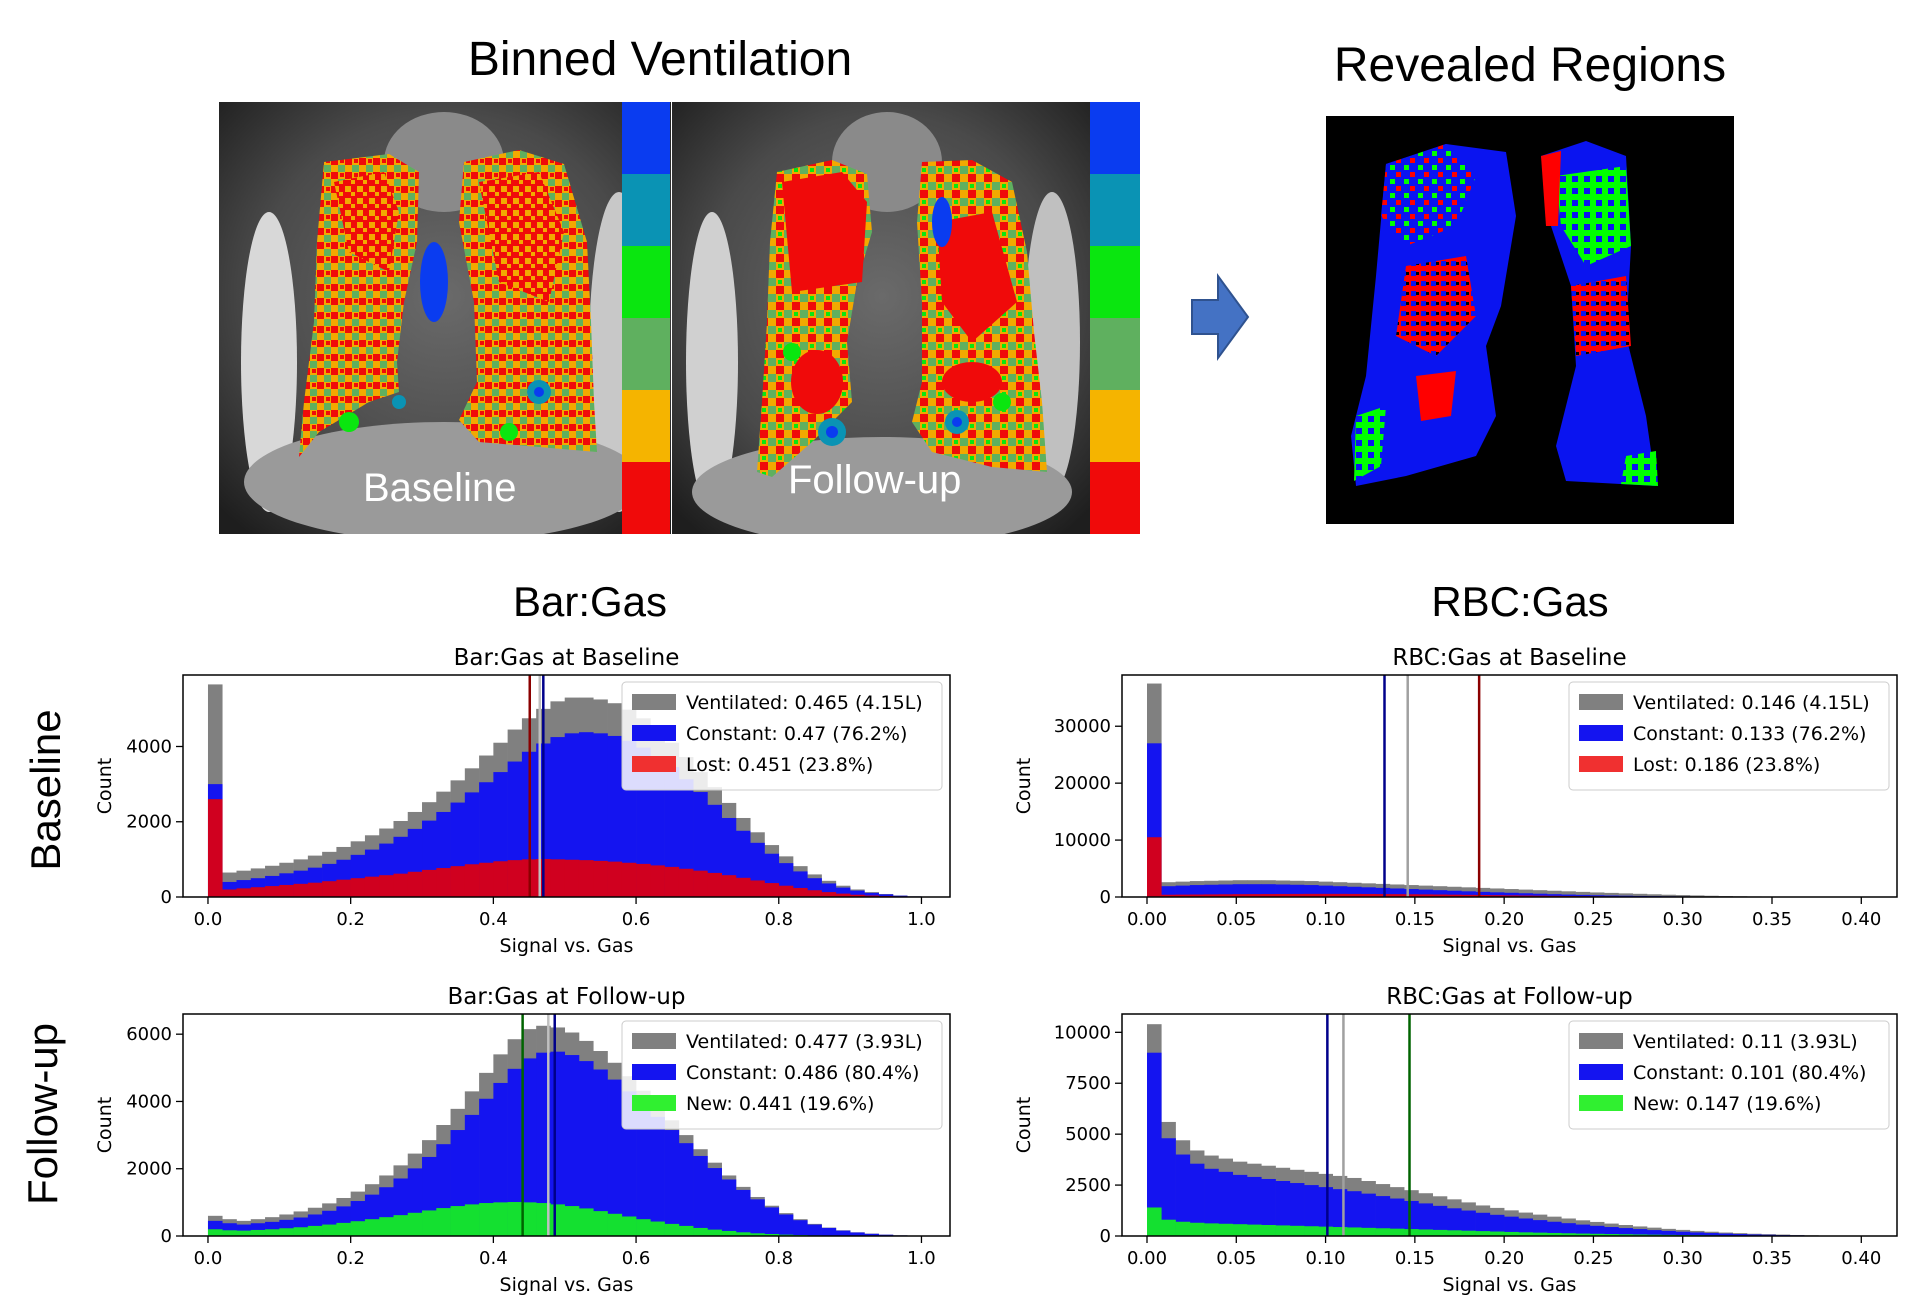 The width and height of the screenshot is (1908, 1310). I want to click on legend-entry: Ventilated: 0.11 (3.93L), so click(1745, 1042).